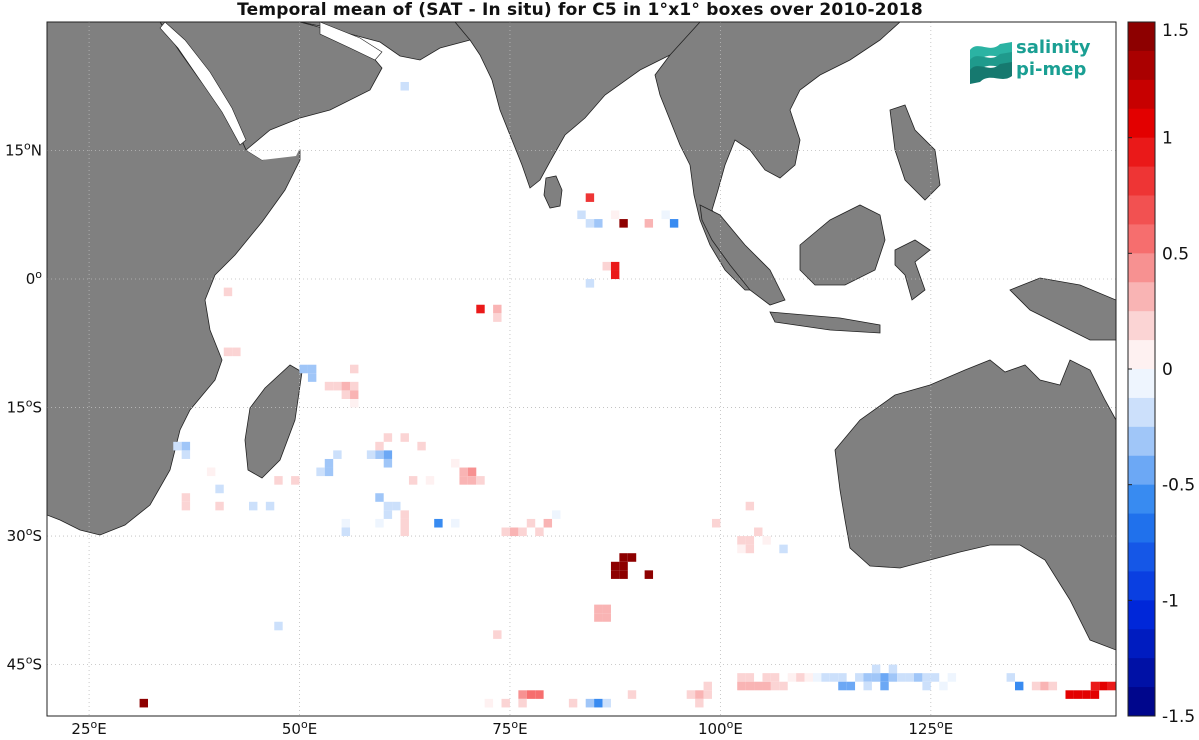  I want to click on land-sumatra, so click(742, 255).